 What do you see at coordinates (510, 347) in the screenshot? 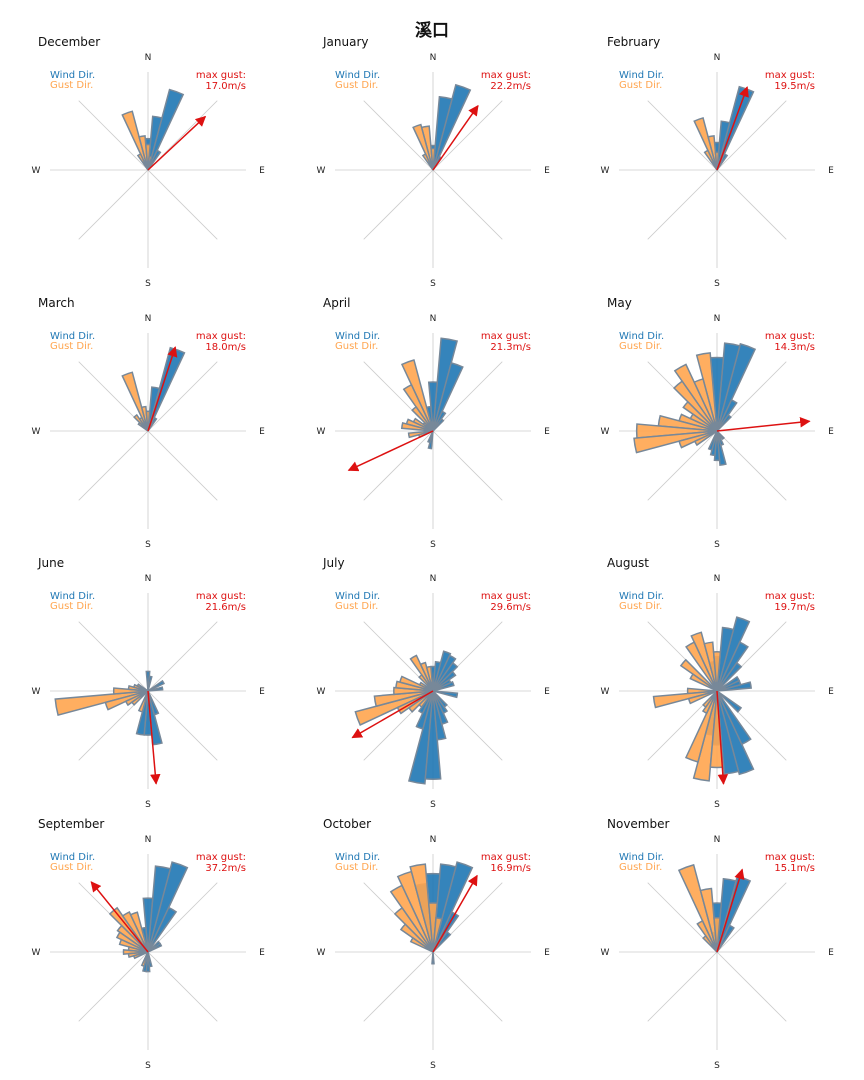
I see `max-gust-value: 21.3m/s` at bounding box center [510, 347].